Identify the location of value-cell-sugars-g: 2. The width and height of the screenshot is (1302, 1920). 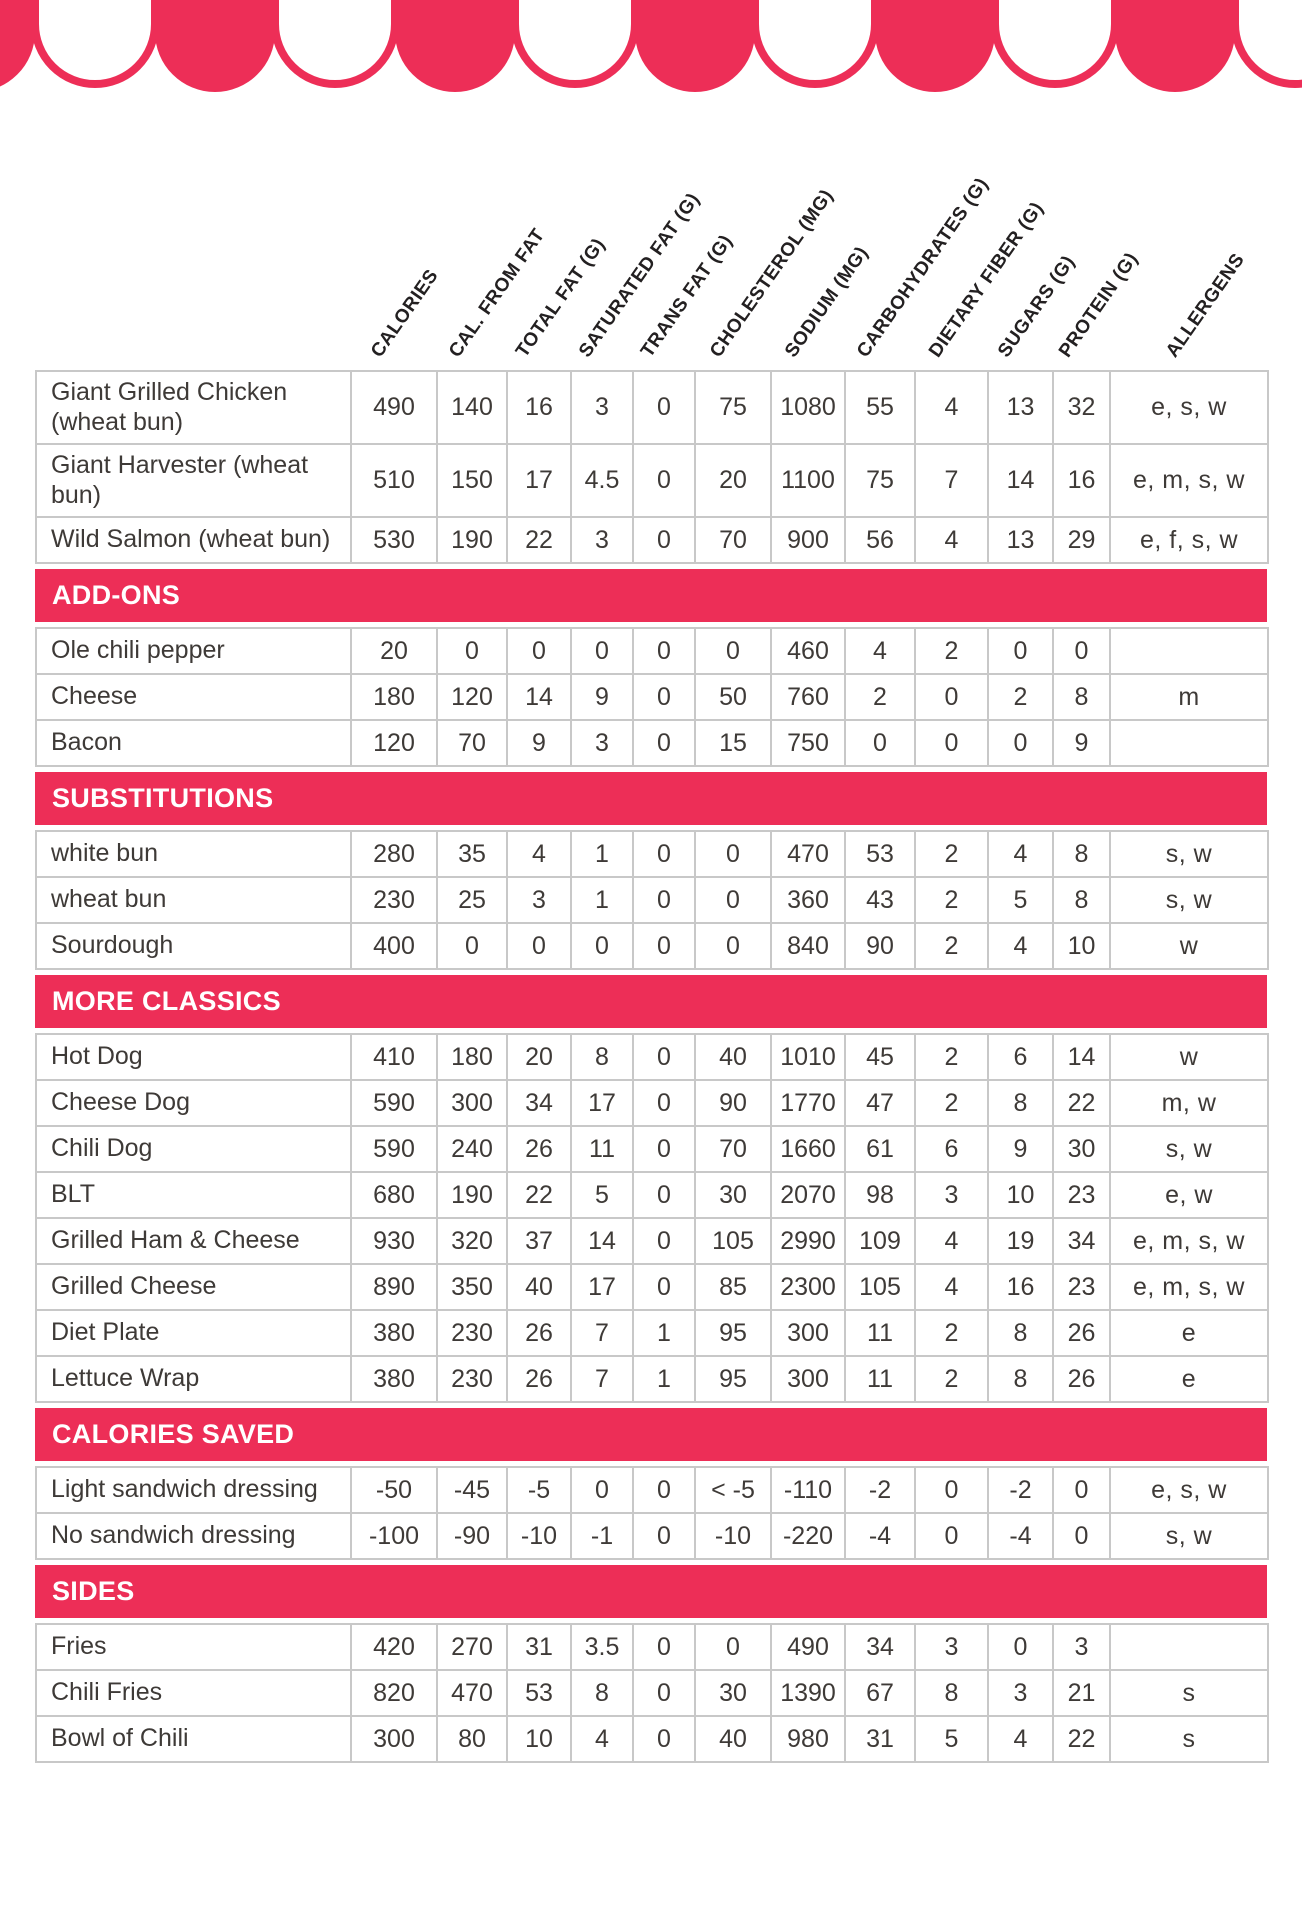
(1020, 697).